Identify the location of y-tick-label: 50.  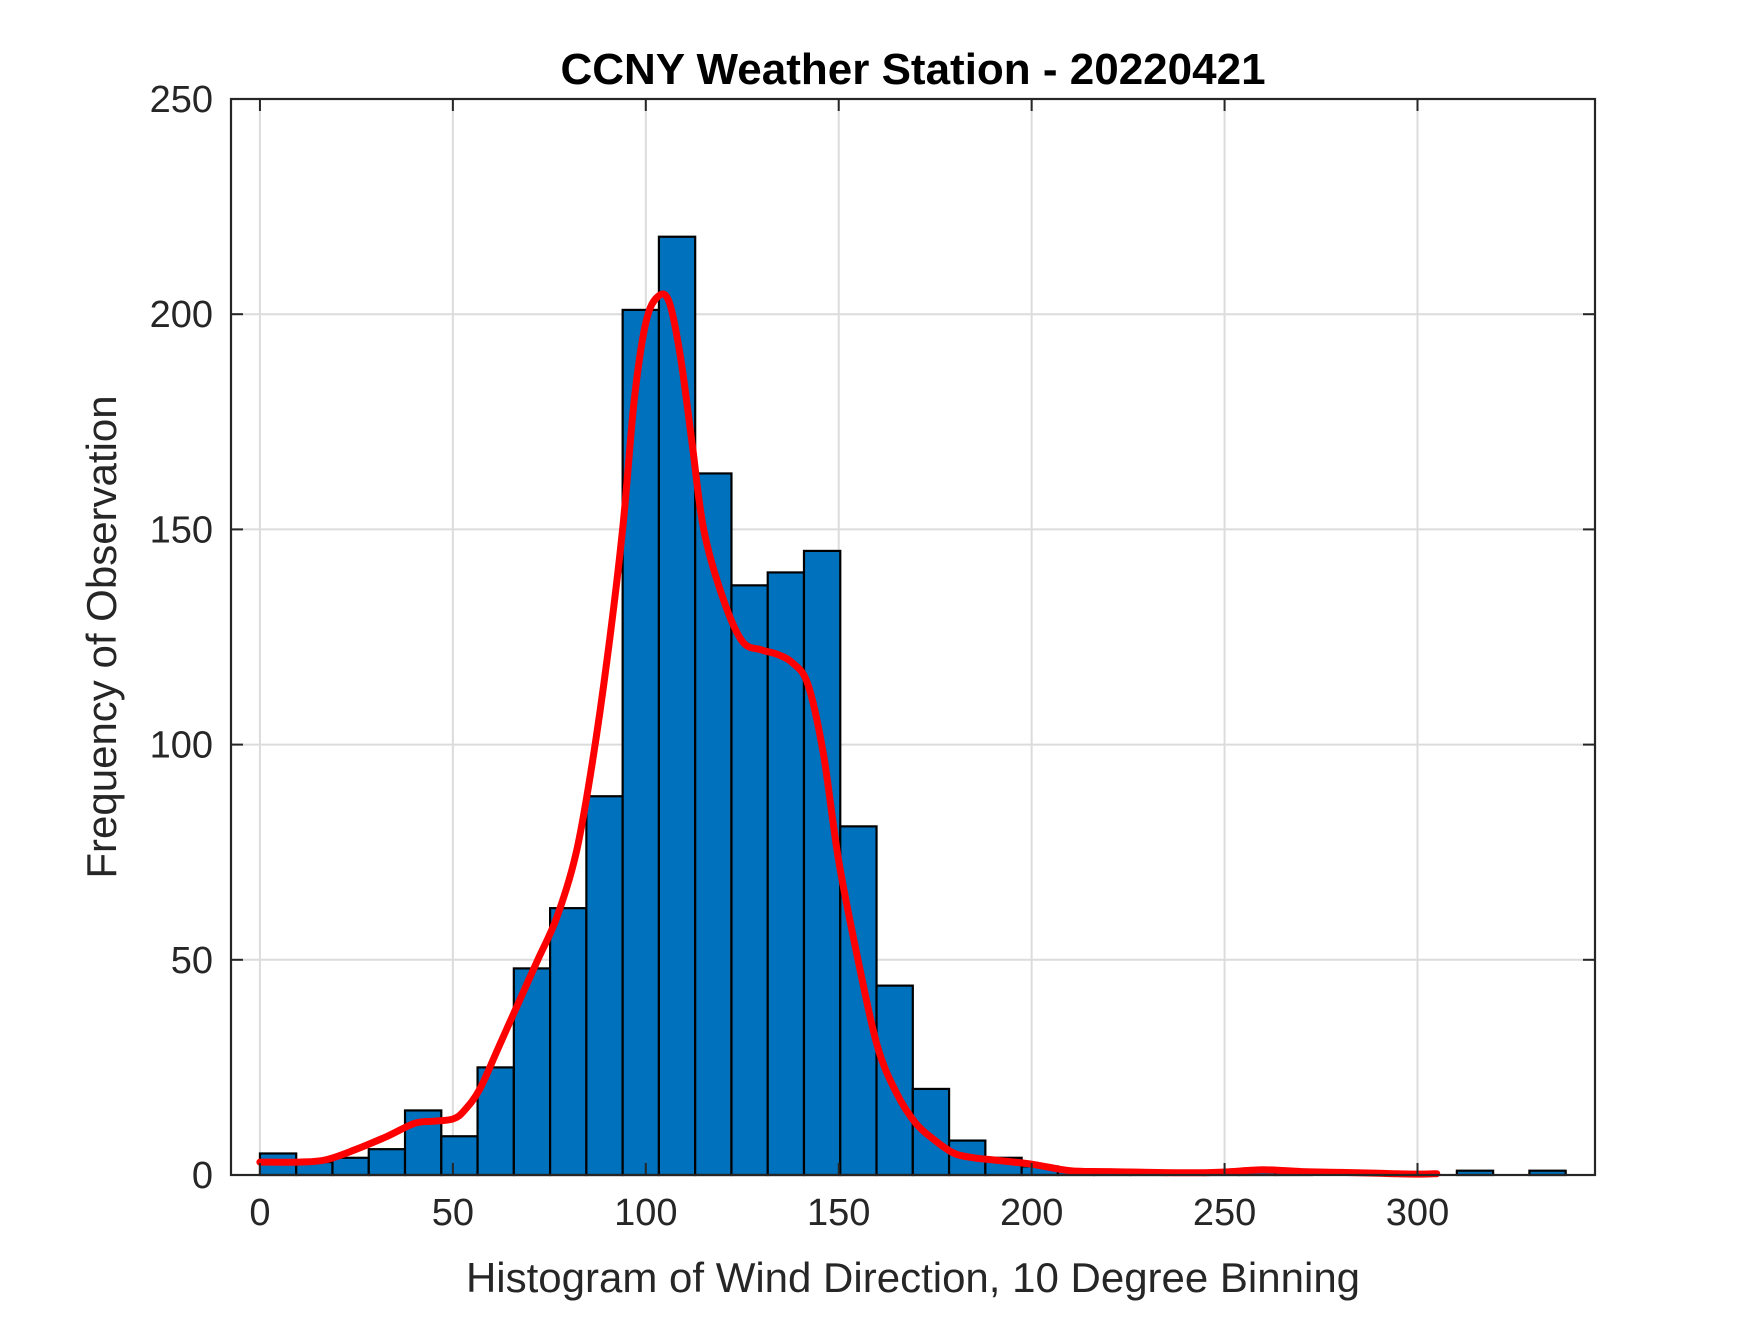
(192, 961).